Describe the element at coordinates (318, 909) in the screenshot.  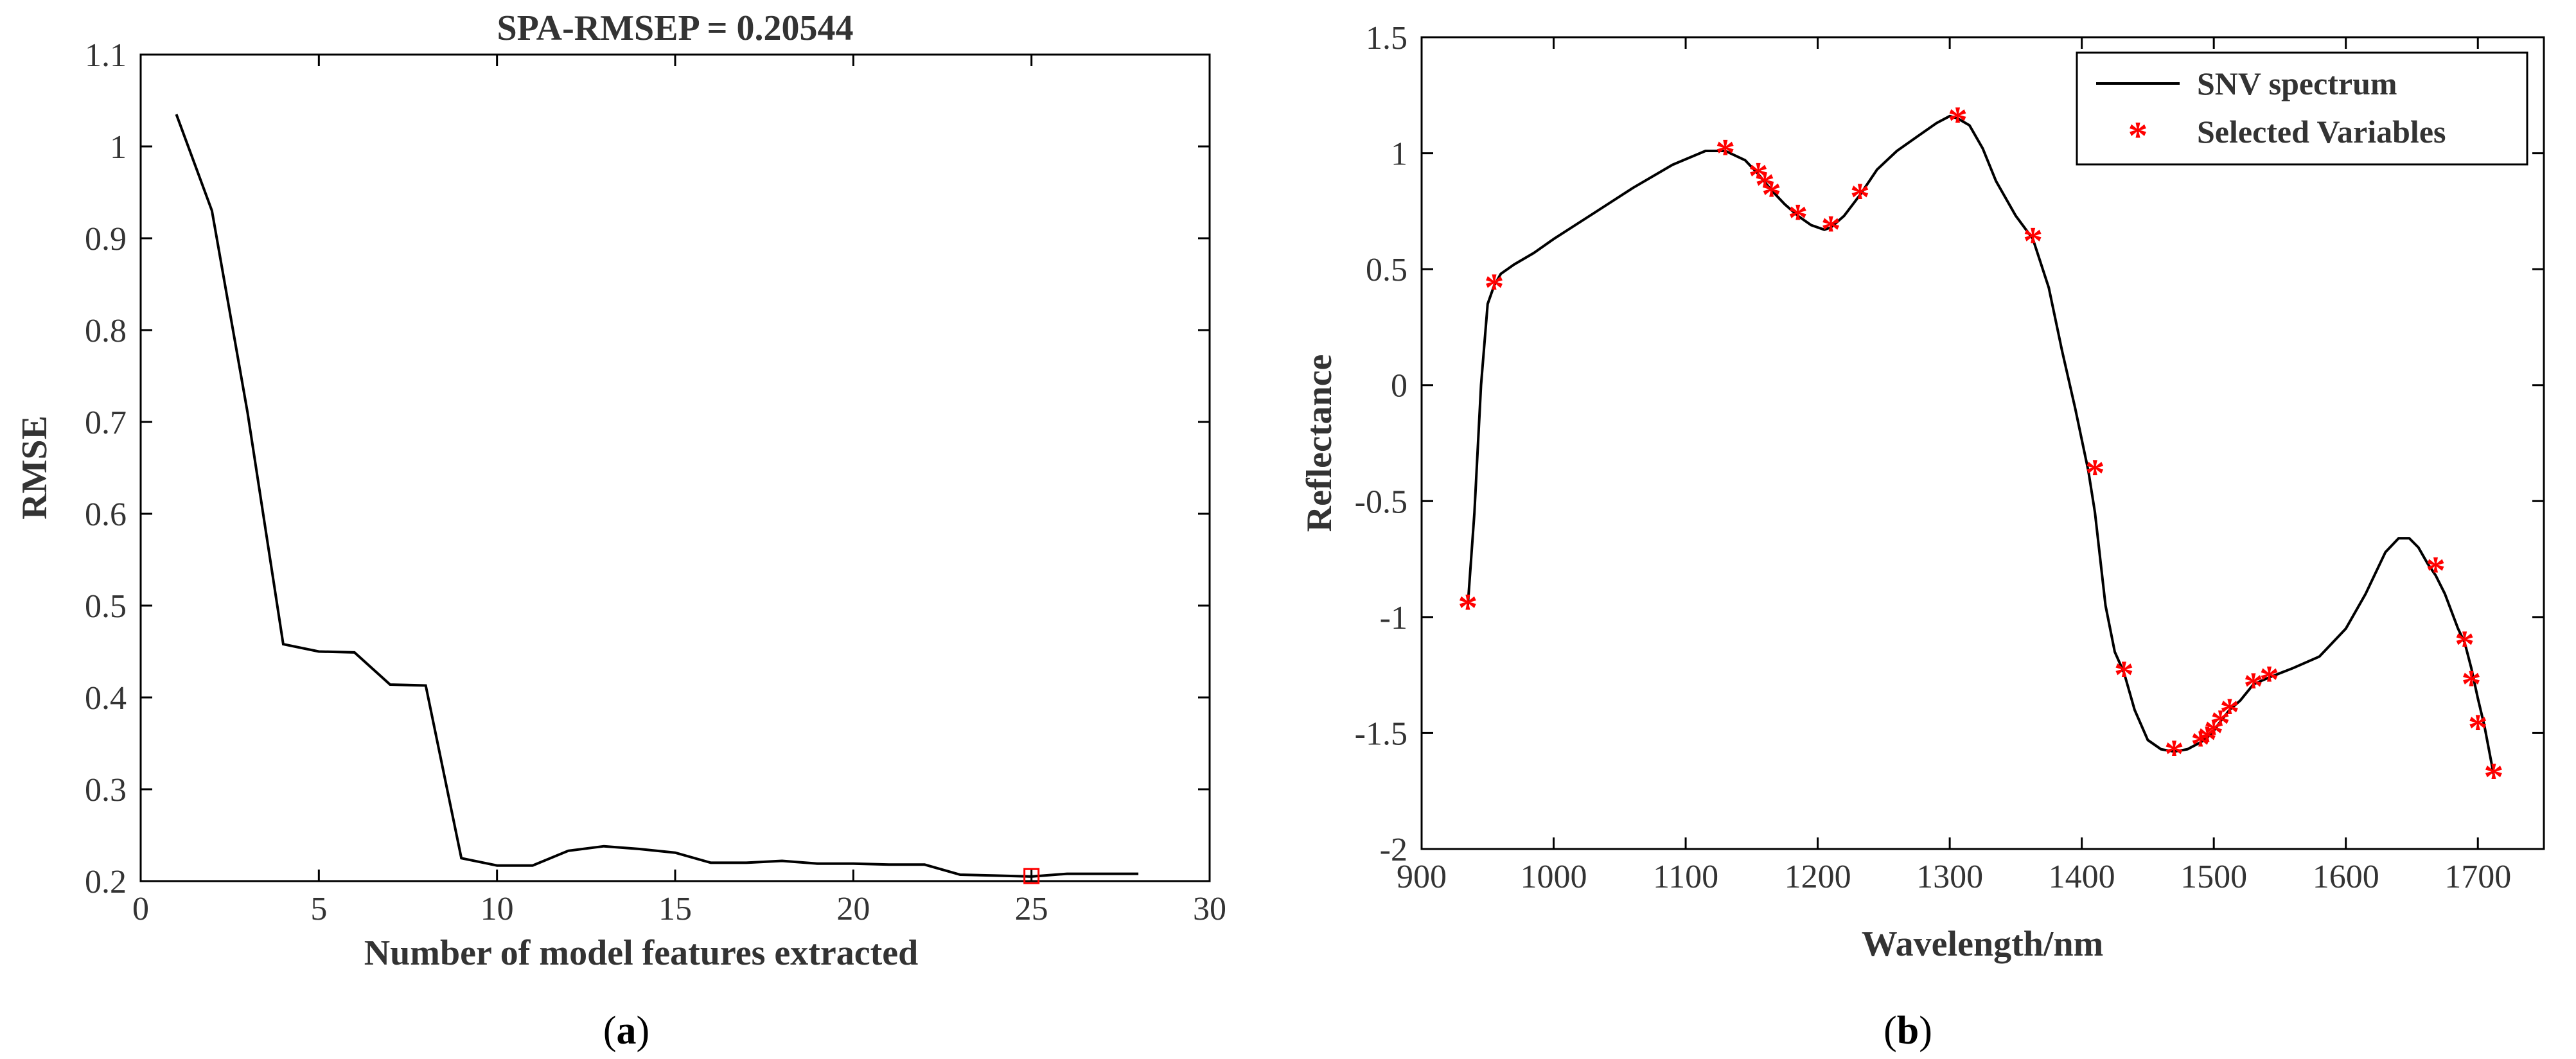
I see `x-tick-label: 5` at that location.